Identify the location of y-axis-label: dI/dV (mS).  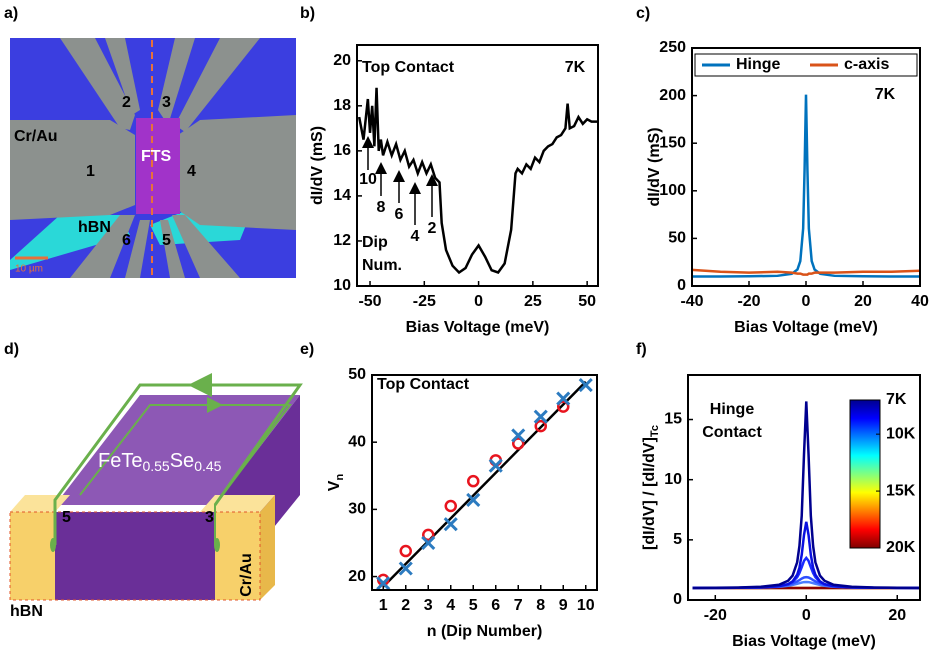
(317, 165).